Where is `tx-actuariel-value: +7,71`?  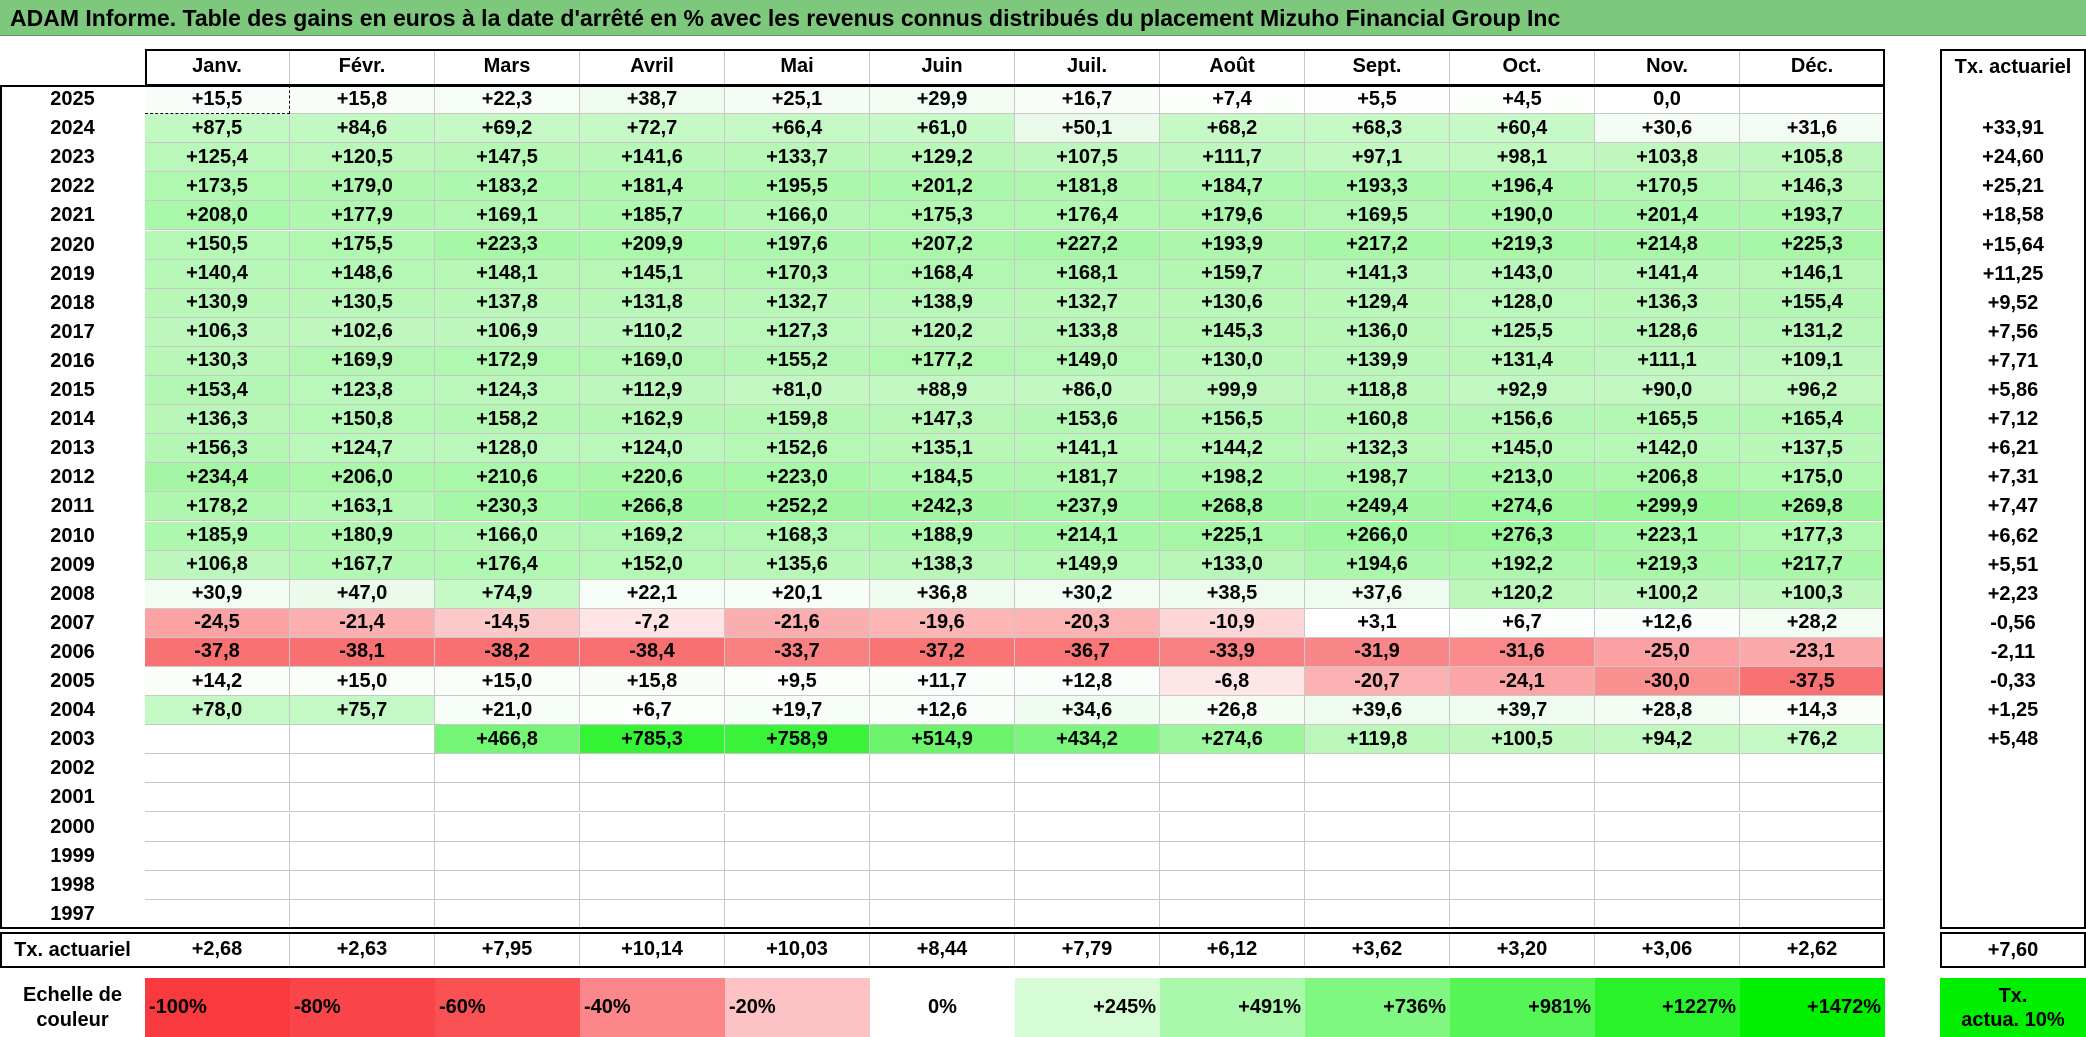 tx-actuariel-value: +7,71 is located at coordinates (2013, 360).